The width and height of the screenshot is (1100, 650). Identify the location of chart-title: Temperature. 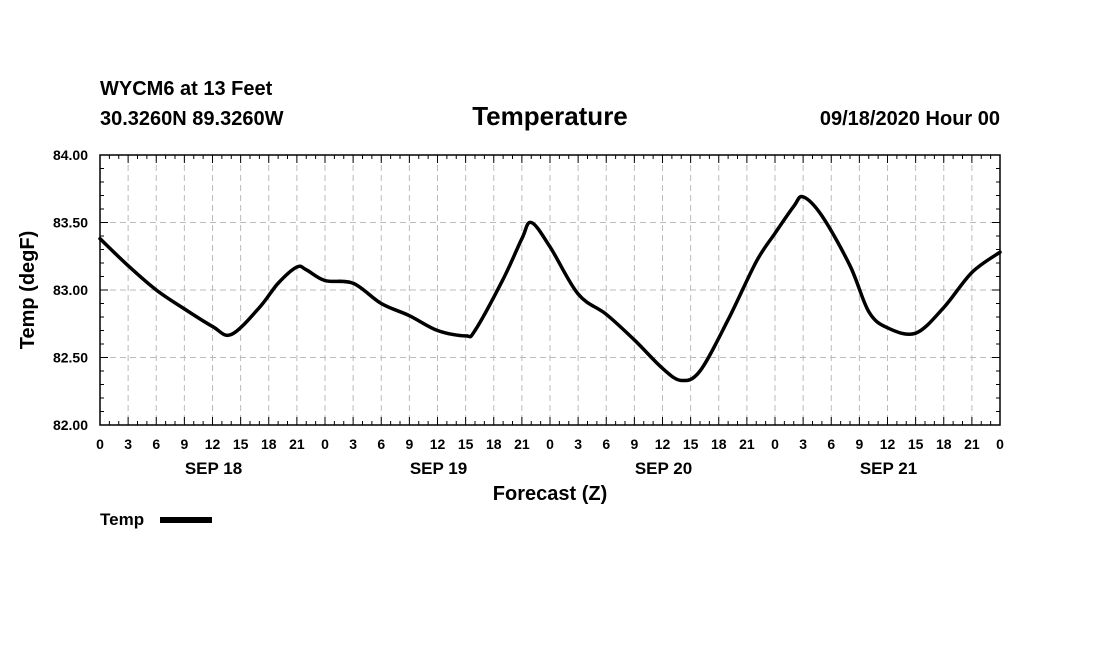
(550, 116).